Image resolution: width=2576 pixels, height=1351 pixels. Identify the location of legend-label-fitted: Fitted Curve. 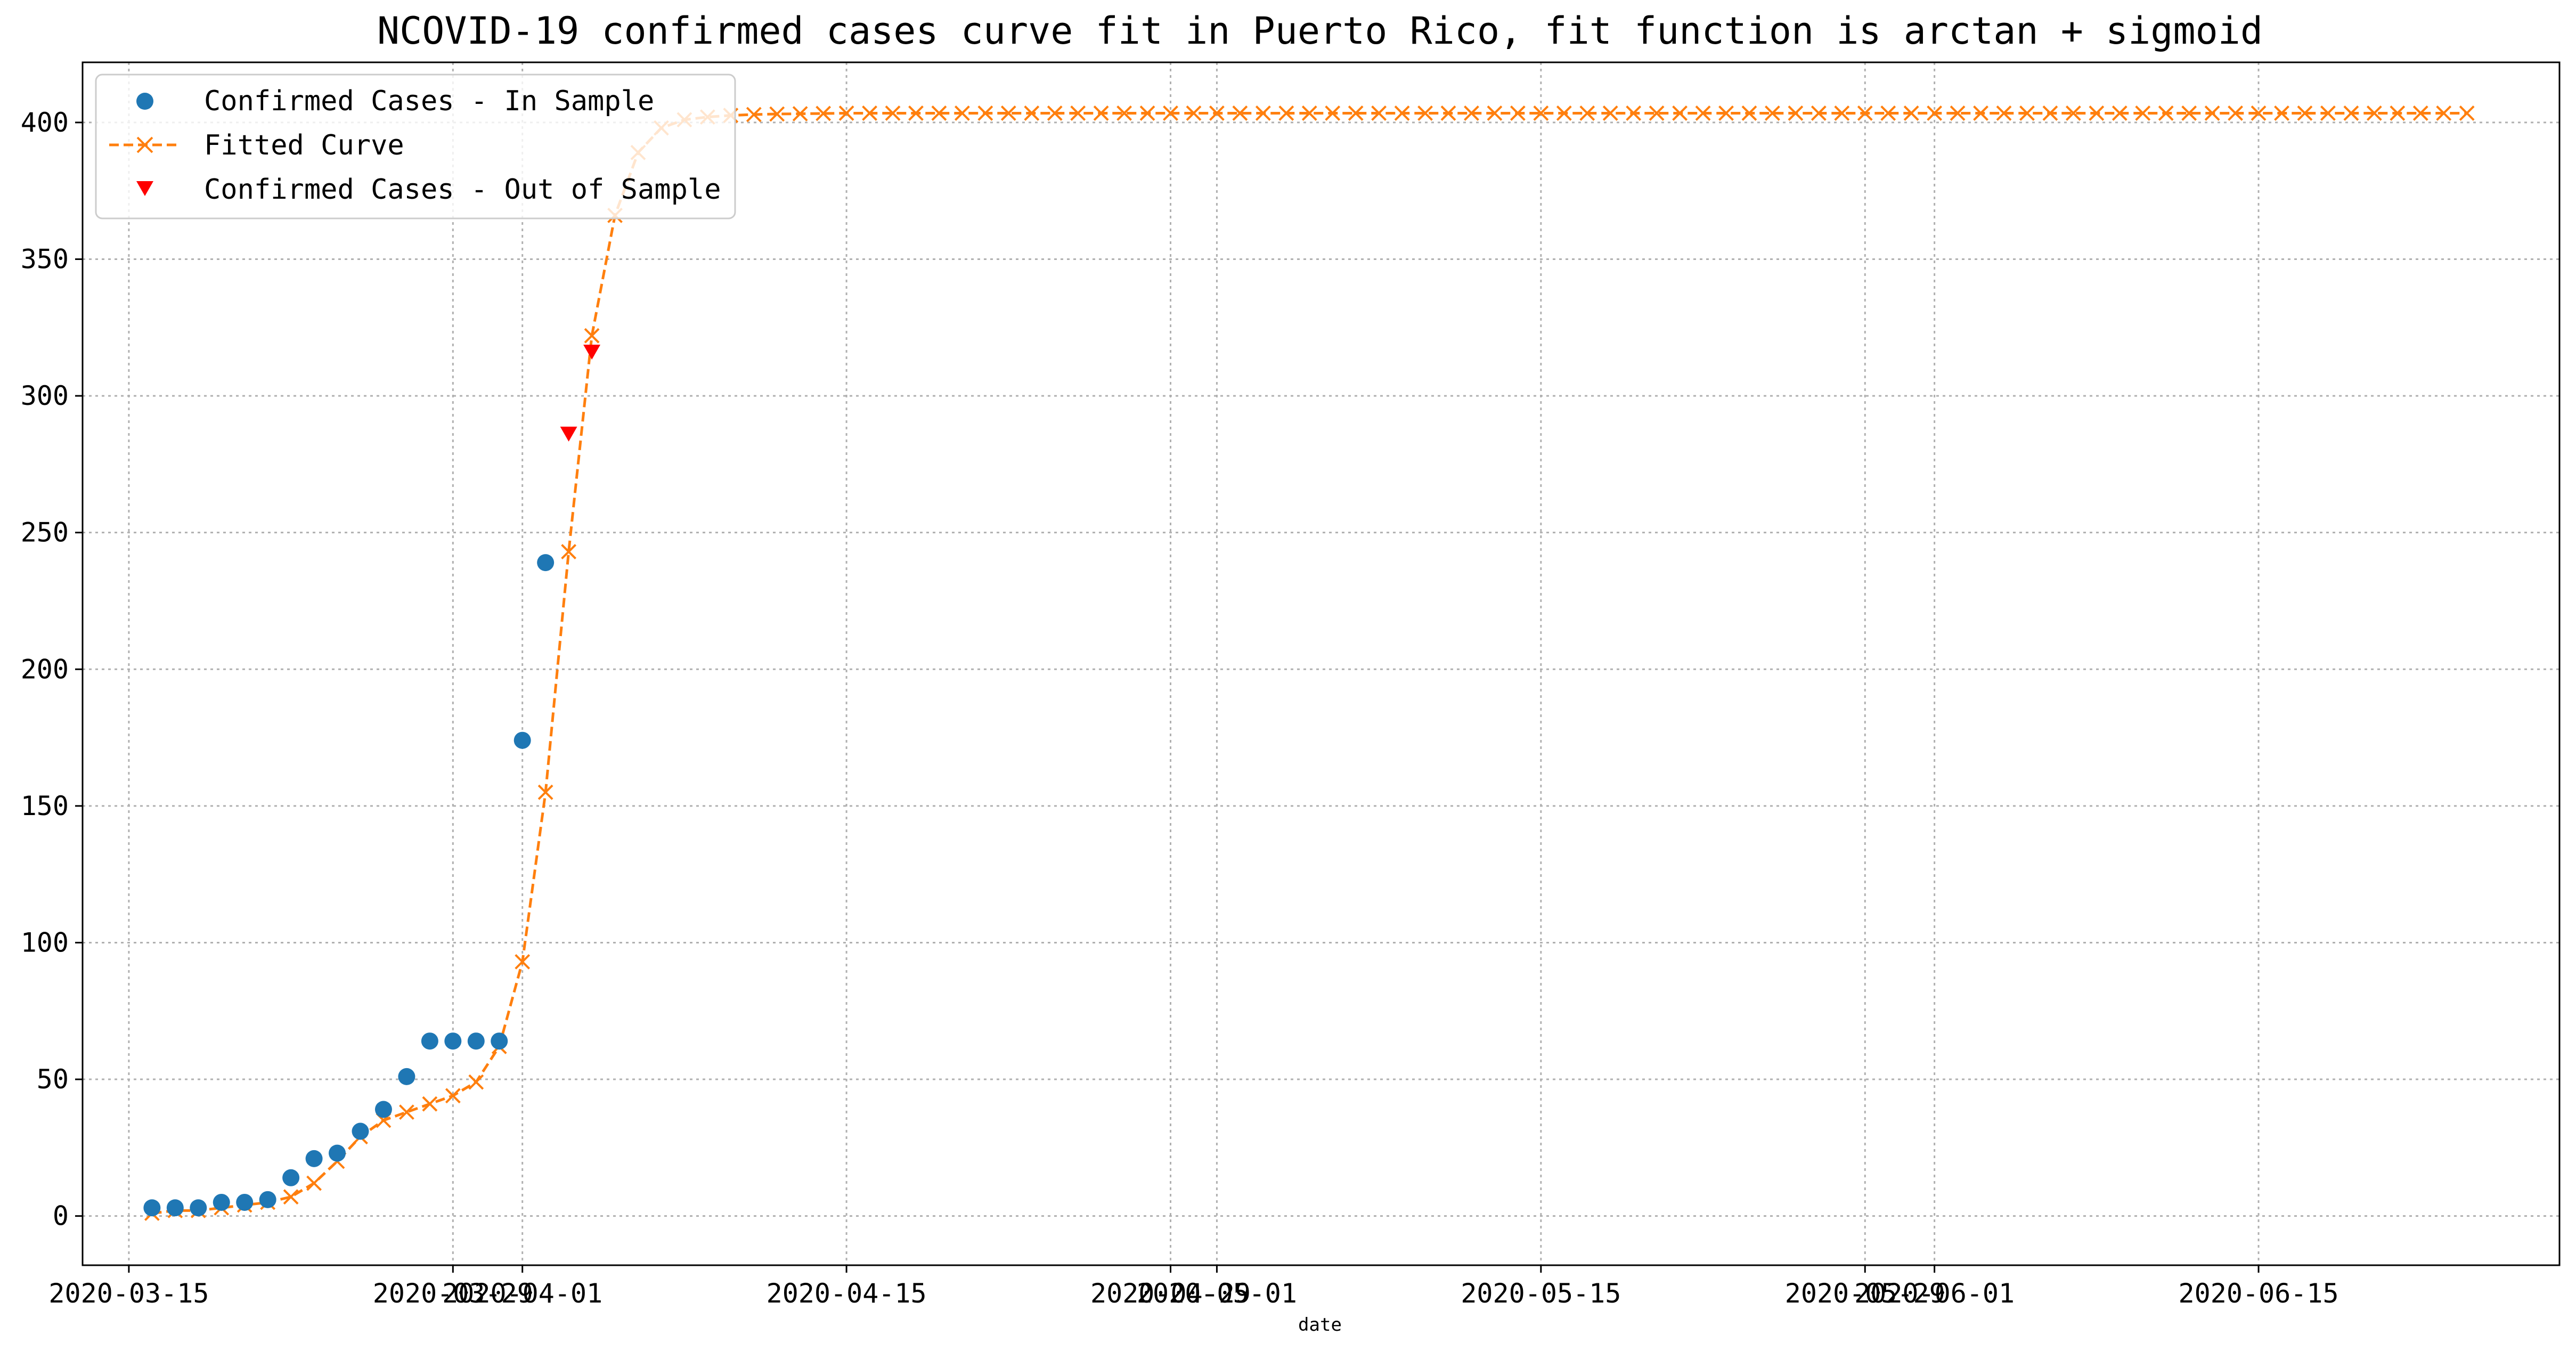
(304, 145).